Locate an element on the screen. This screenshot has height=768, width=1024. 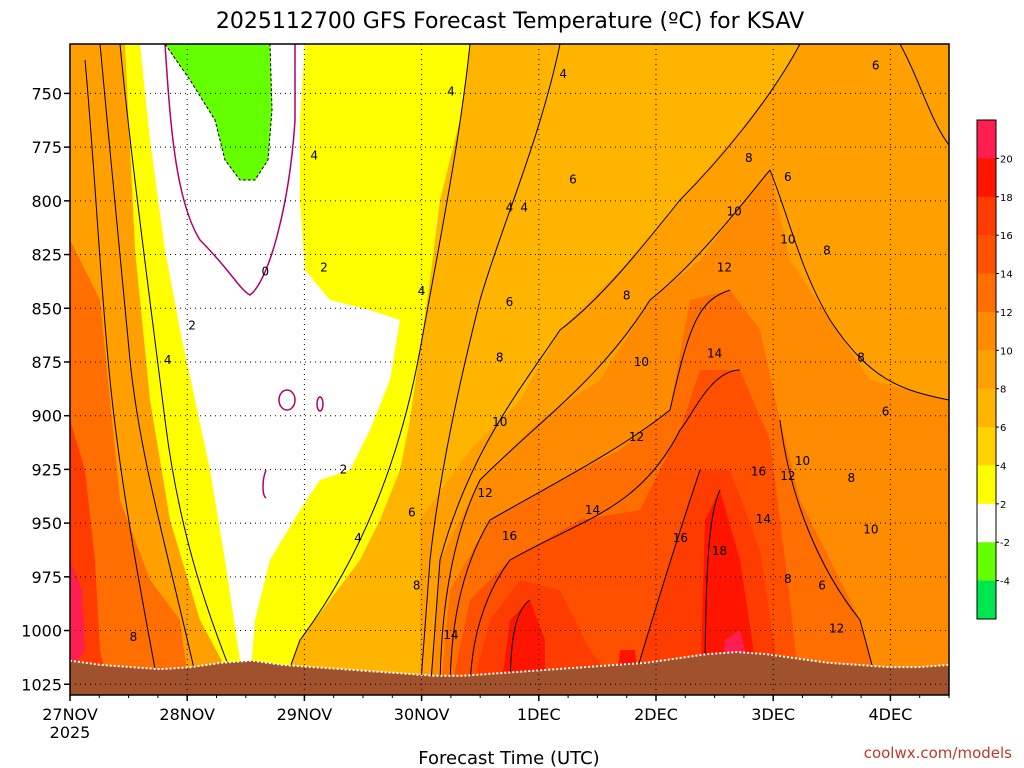
credit-text: coolwx.com/models is located at coordinates (938, 753).